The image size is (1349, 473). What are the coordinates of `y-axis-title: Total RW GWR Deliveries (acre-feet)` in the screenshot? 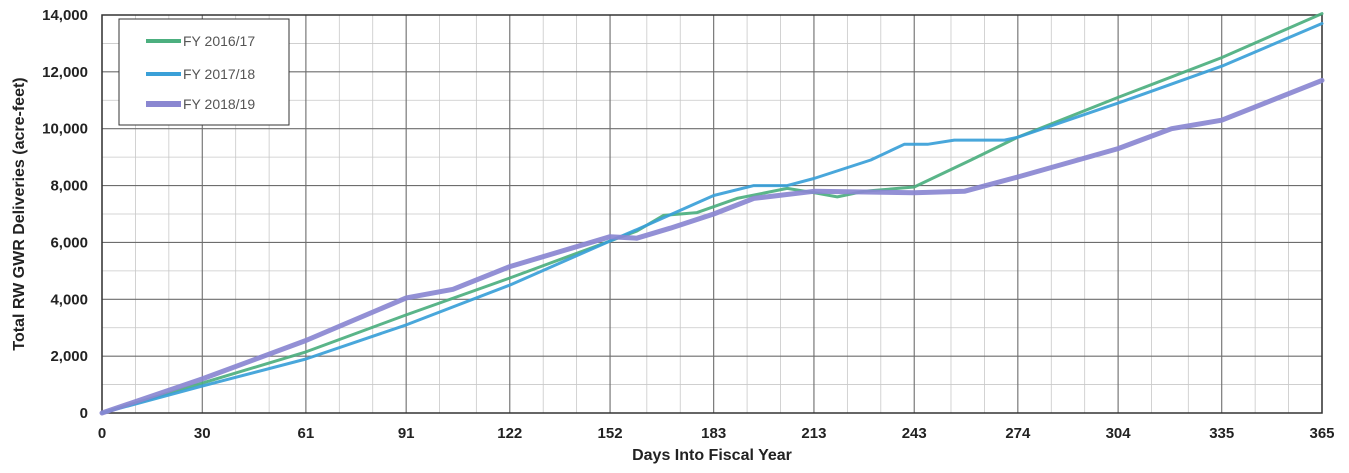 It's located at (19, 213).